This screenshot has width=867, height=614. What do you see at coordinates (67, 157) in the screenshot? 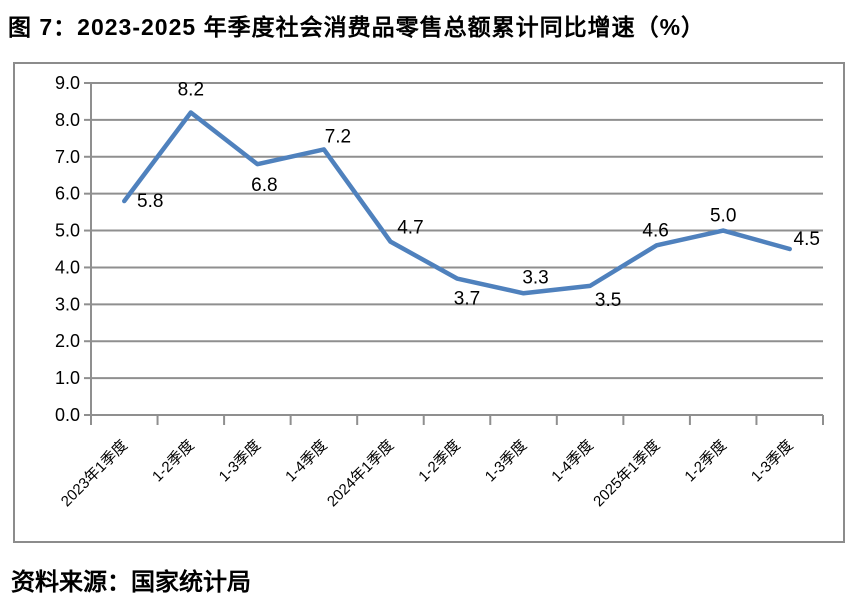
I see `y-axis-label: 7.0` at bounding box center [67, 157].